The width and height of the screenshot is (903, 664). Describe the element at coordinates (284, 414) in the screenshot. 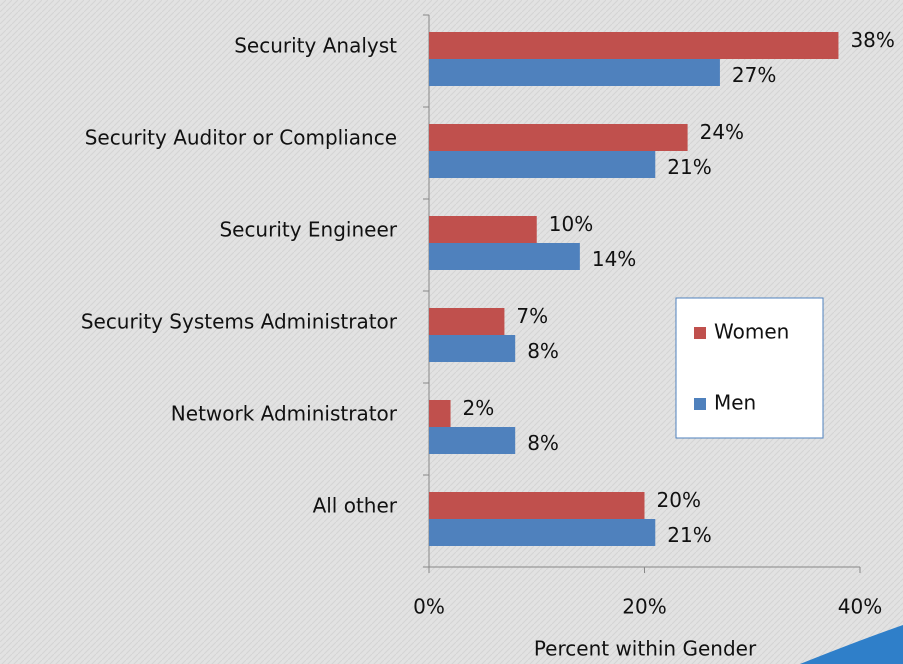

I see `y-tick-label: Network Administrator` at that location.